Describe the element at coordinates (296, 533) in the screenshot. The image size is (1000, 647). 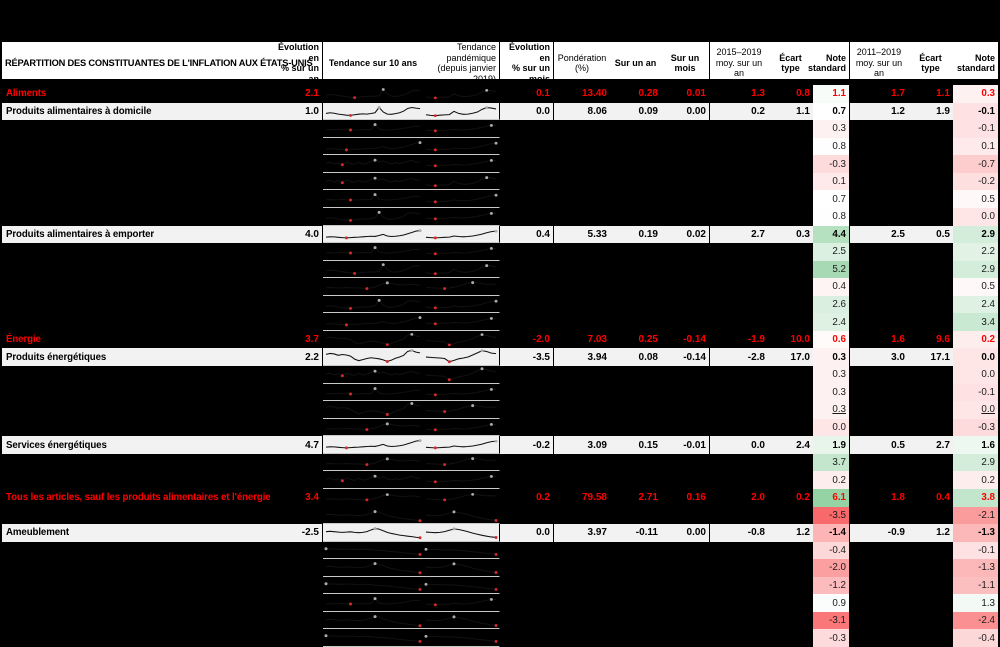
I see `evolution-an-cell: -2.5` at that location.